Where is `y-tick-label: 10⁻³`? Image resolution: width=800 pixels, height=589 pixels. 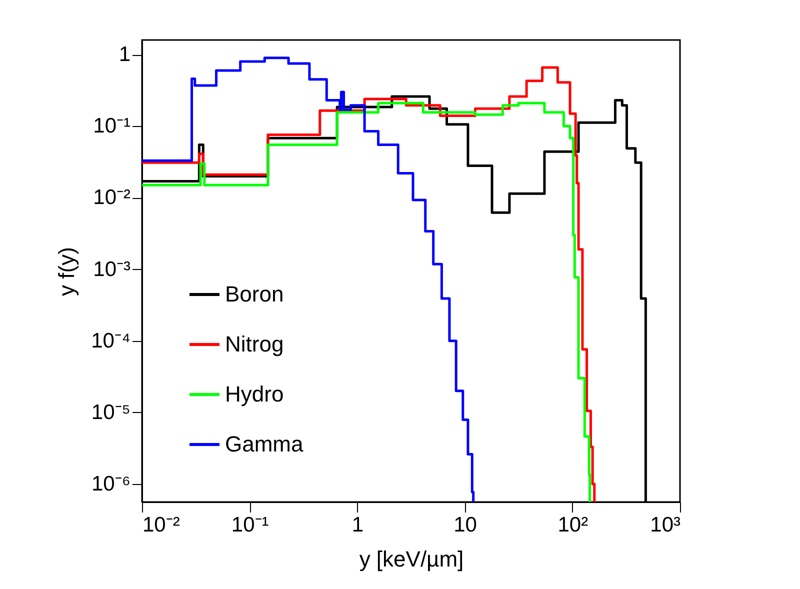 y-tick-label: 10⁻³ is located at coordinates (111, 269).